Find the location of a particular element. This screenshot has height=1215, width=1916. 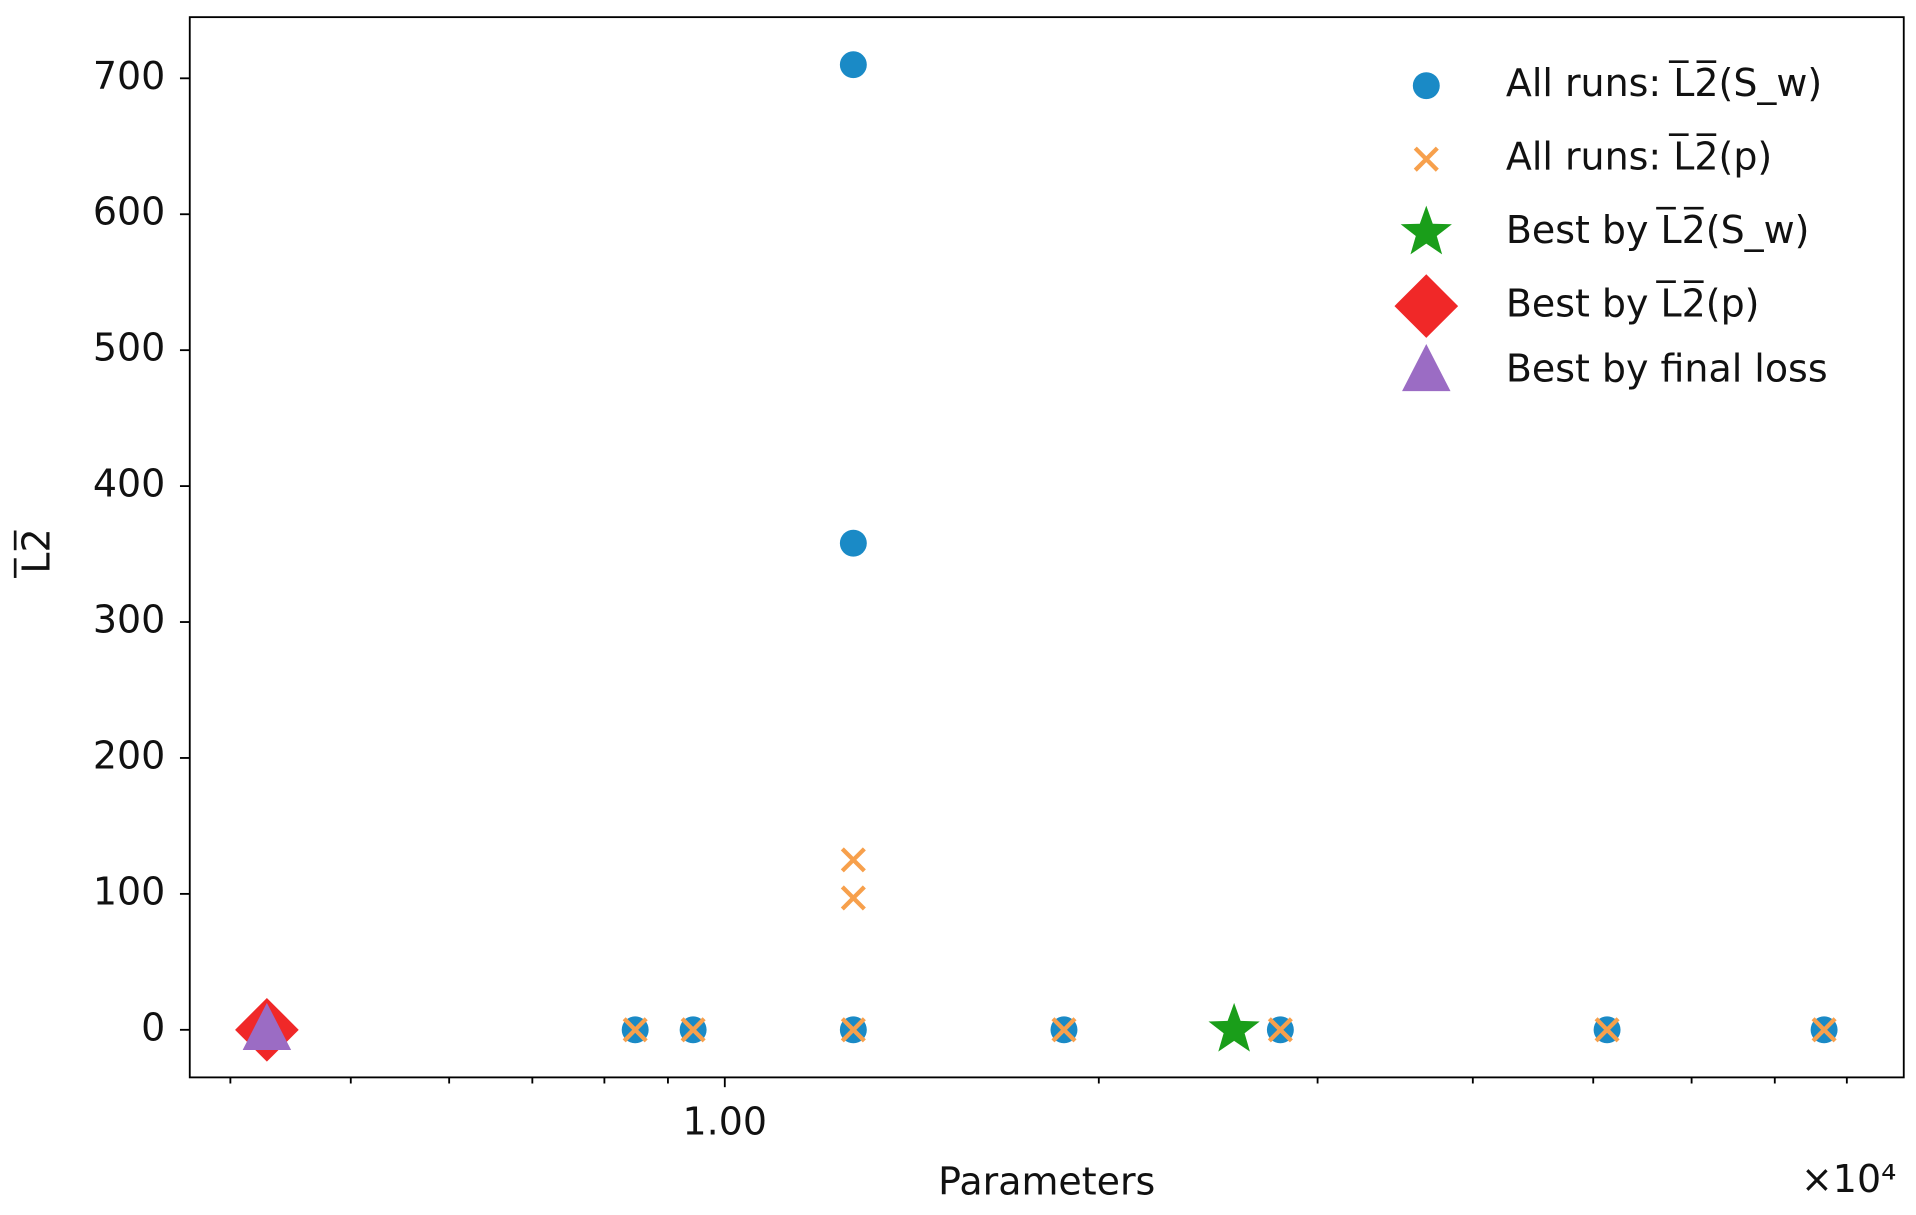

legend-label: All runs: L̅2̅(S_w) is located at coordinates (1664, 82).